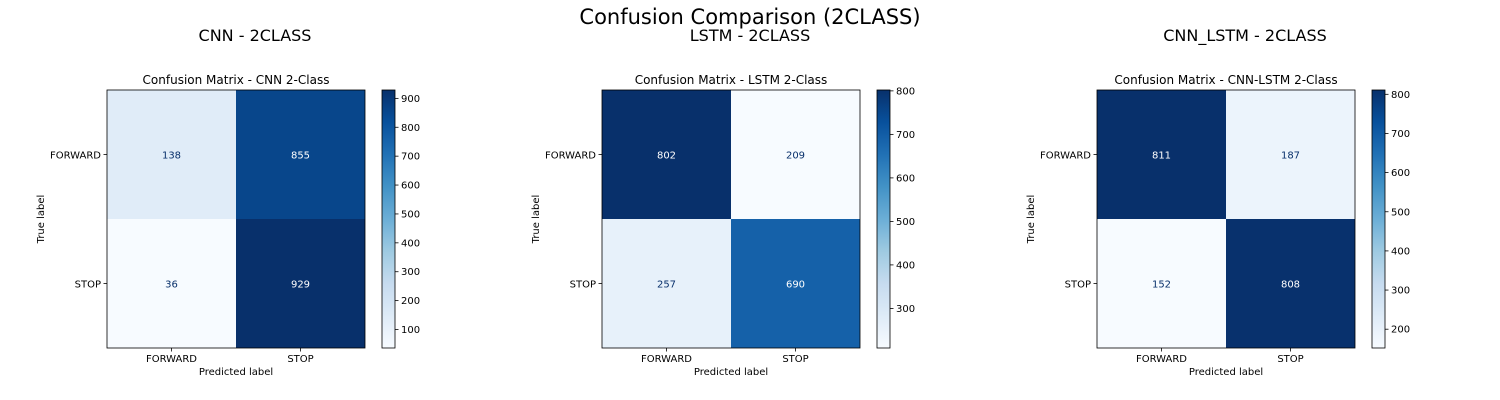 This screenshot has height=400, width=1500. I want to click on cell-value-label: 802, so click(666, 156).